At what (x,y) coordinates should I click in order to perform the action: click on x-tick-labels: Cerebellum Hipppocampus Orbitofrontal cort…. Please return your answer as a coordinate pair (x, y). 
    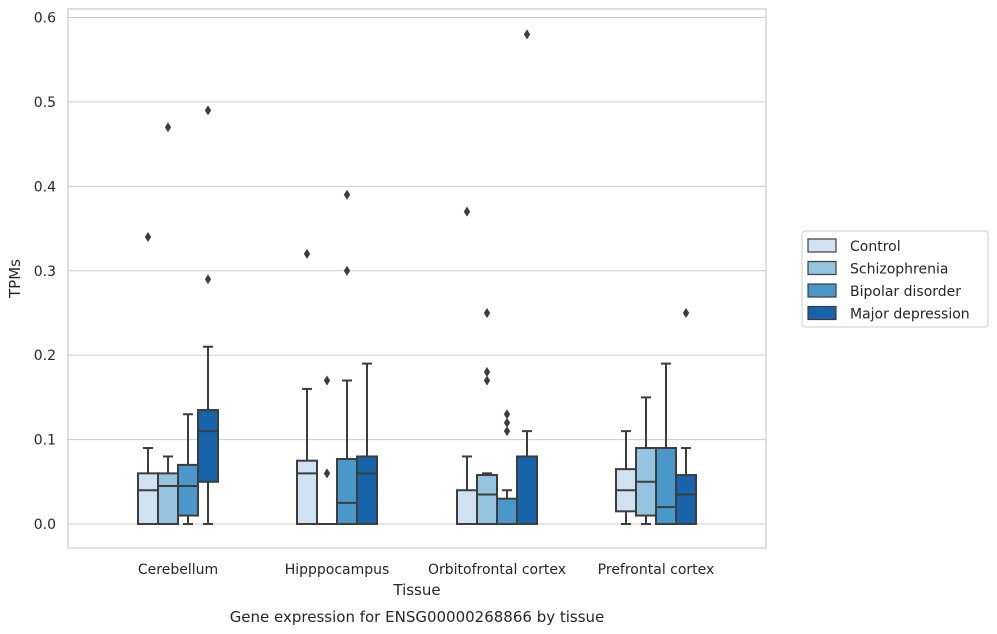
    Looking at the image, I should click on (426, 570).